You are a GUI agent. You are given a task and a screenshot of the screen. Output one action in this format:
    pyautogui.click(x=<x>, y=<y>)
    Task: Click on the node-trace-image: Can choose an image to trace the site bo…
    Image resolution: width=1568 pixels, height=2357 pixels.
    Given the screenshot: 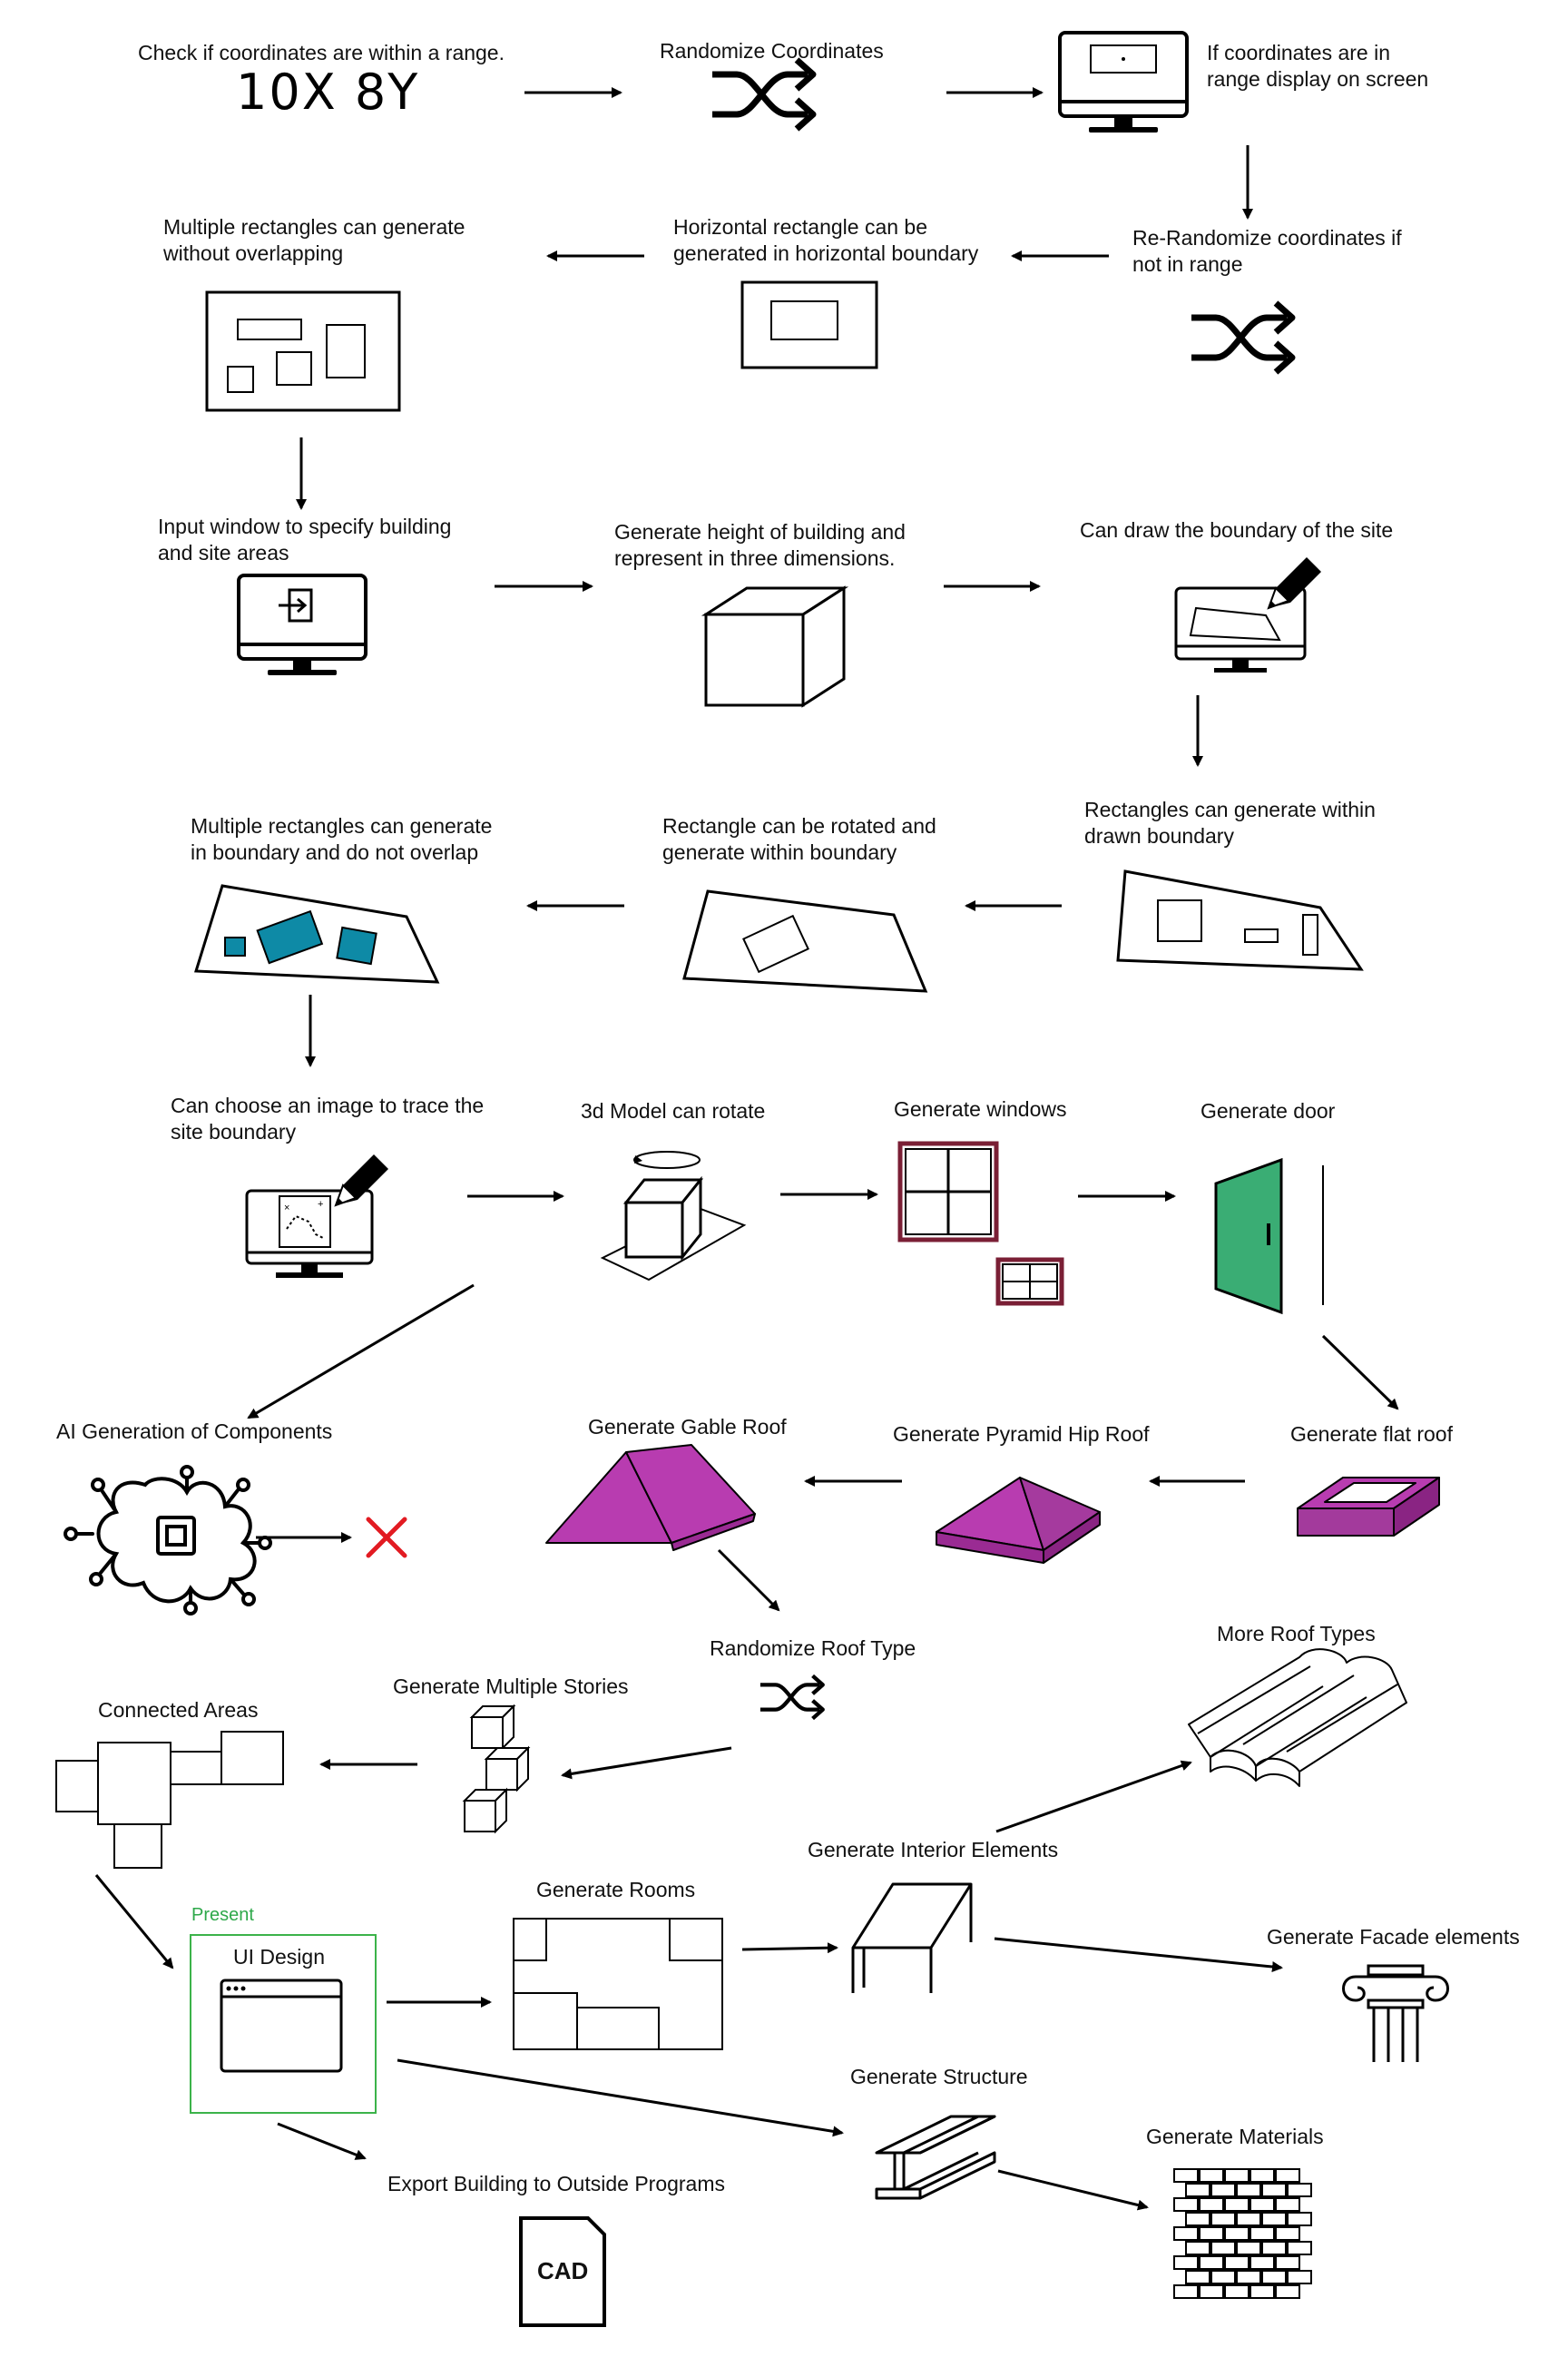 What is the action you would take?
    pyautogui.click(x=328, y=1119)
    